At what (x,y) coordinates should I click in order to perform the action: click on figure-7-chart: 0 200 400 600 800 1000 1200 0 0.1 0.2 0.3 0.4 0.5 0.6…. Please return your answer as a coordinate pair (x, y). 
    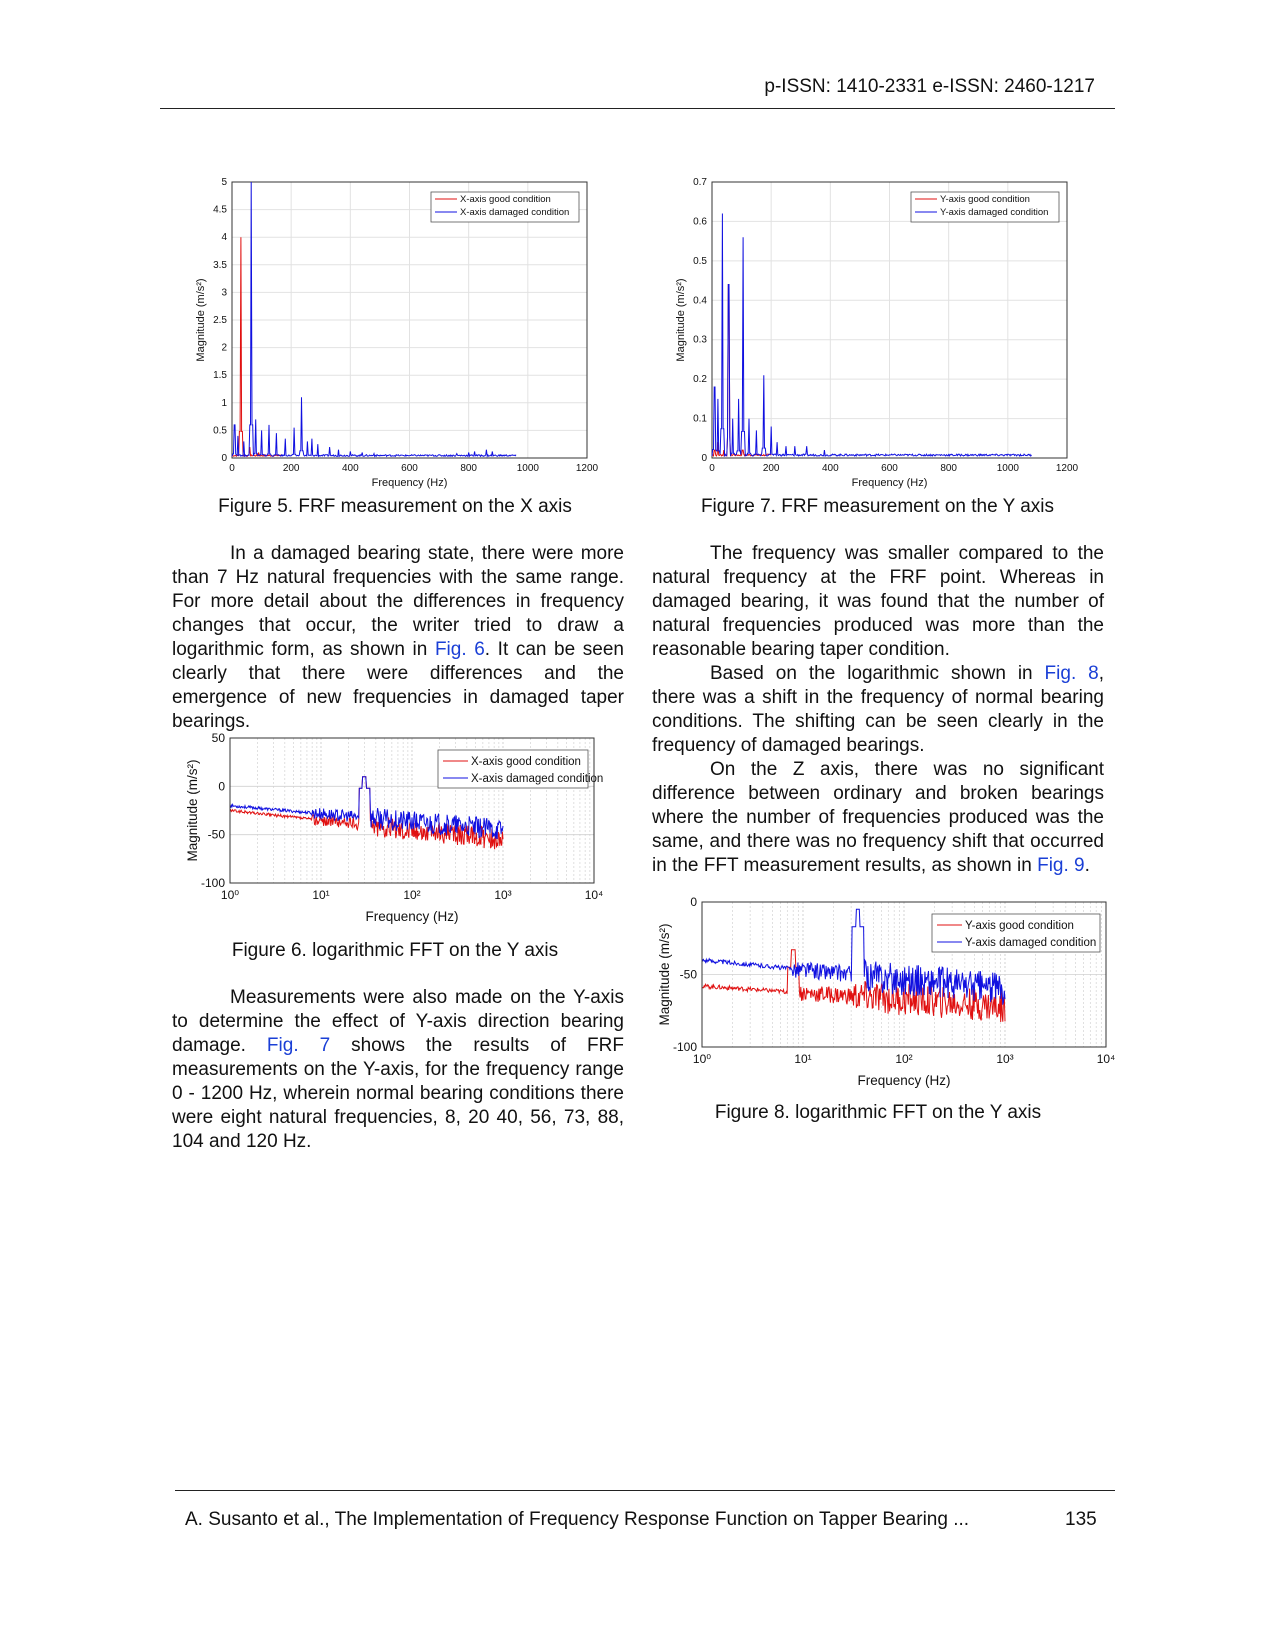
    Looking at the image, I should click on (877, 333).